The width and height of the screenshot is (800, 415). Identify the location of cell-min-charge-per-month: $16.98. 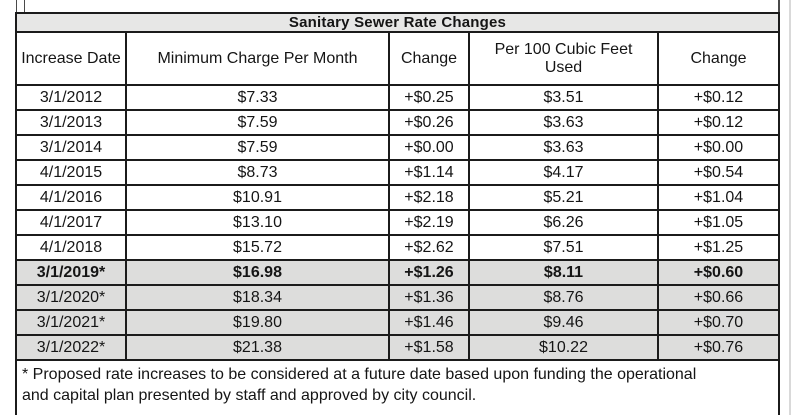
(258, 272).